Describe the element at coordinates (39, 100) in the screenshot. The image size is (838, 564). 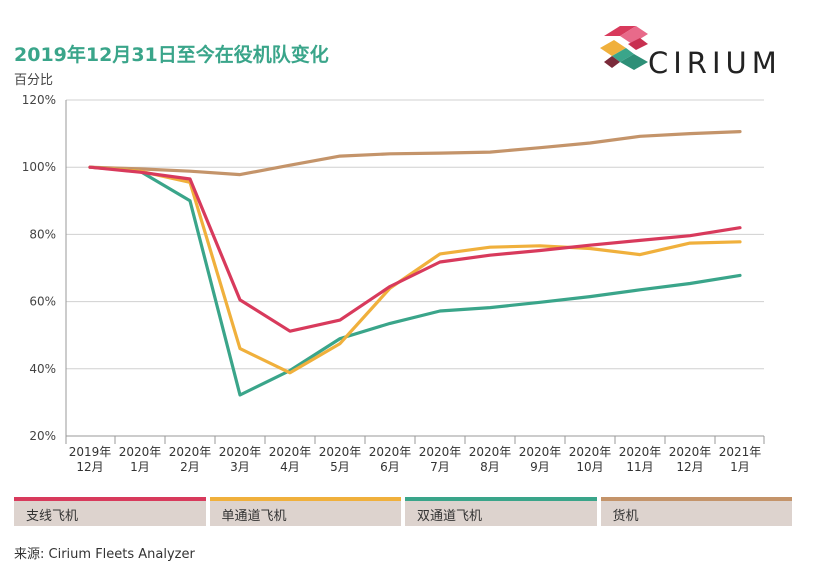
I see `y-tick-label: 120%` at that location.